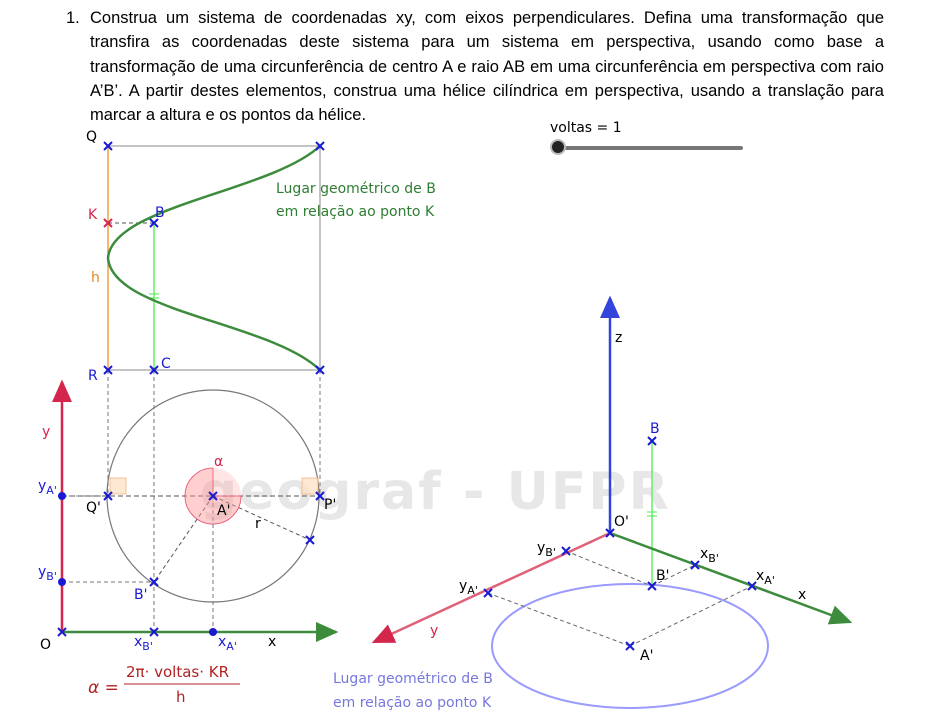  Describe the element at coordinates (695, 565) in the screenshot. I see `point-xb-prime` at that location.